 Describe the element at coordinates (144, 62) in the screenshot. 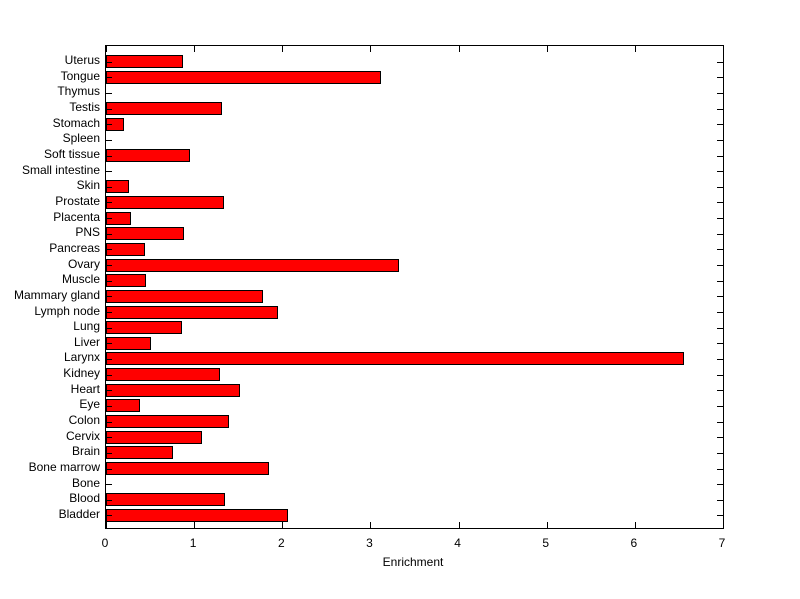

I see `bar-uterus` at that location.